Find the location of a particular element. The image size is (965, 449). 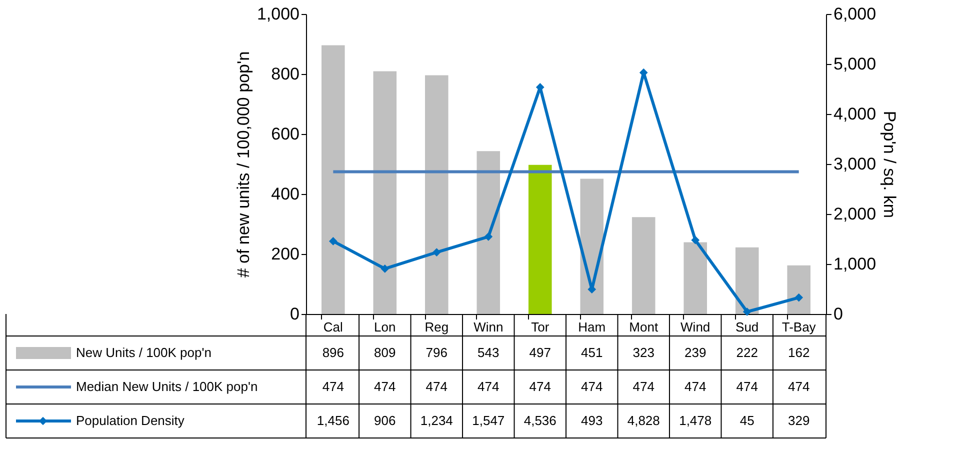

legend-label: Median New Units / 100K pop'n is located at coordinates (167, 386).